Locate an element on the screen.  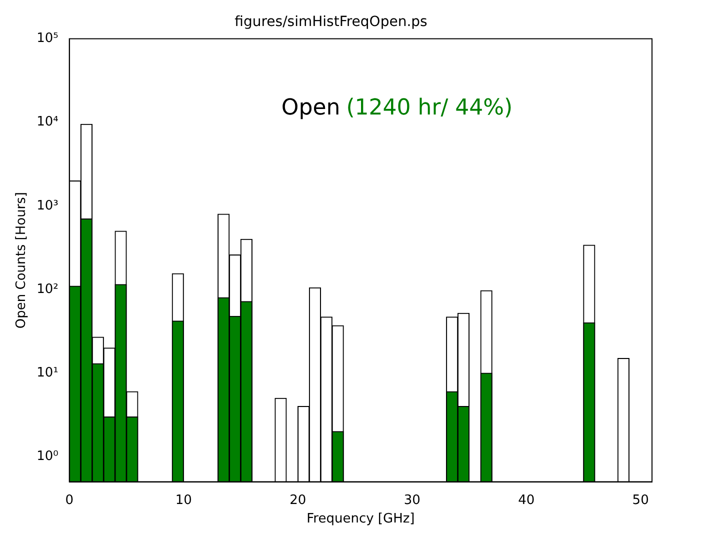
y-axis-title: Open Counts [Hours] is located at coordinates (22, 260).